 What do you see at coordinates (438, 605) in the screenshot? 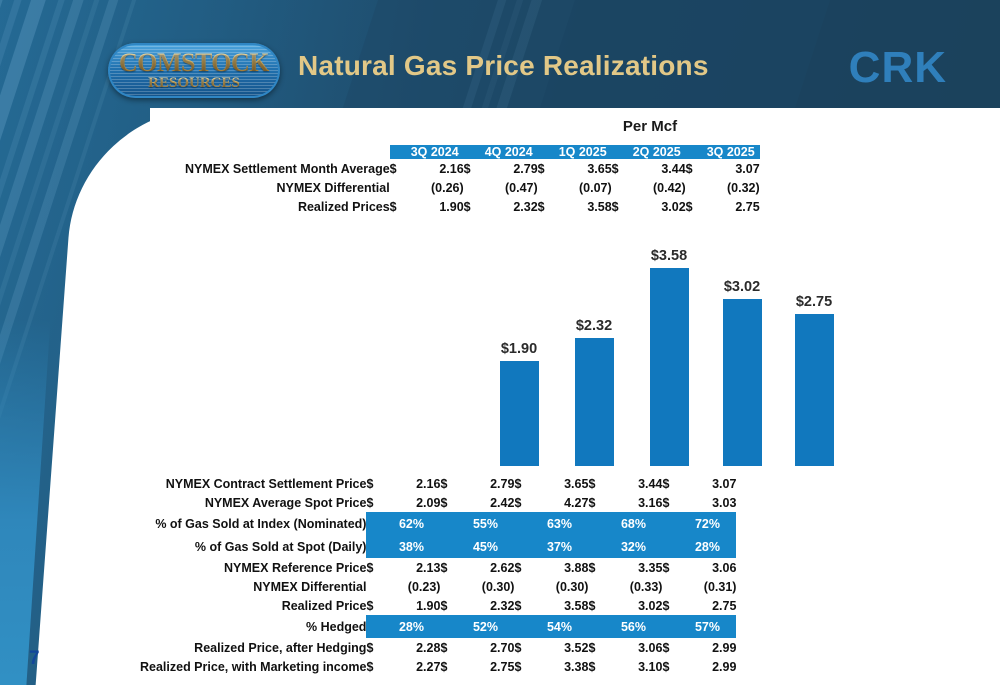
I see `table-row: Realized Price $1.90 $2.32 $3.58 $3.02 $2.75` at bounding box center [438, 605].